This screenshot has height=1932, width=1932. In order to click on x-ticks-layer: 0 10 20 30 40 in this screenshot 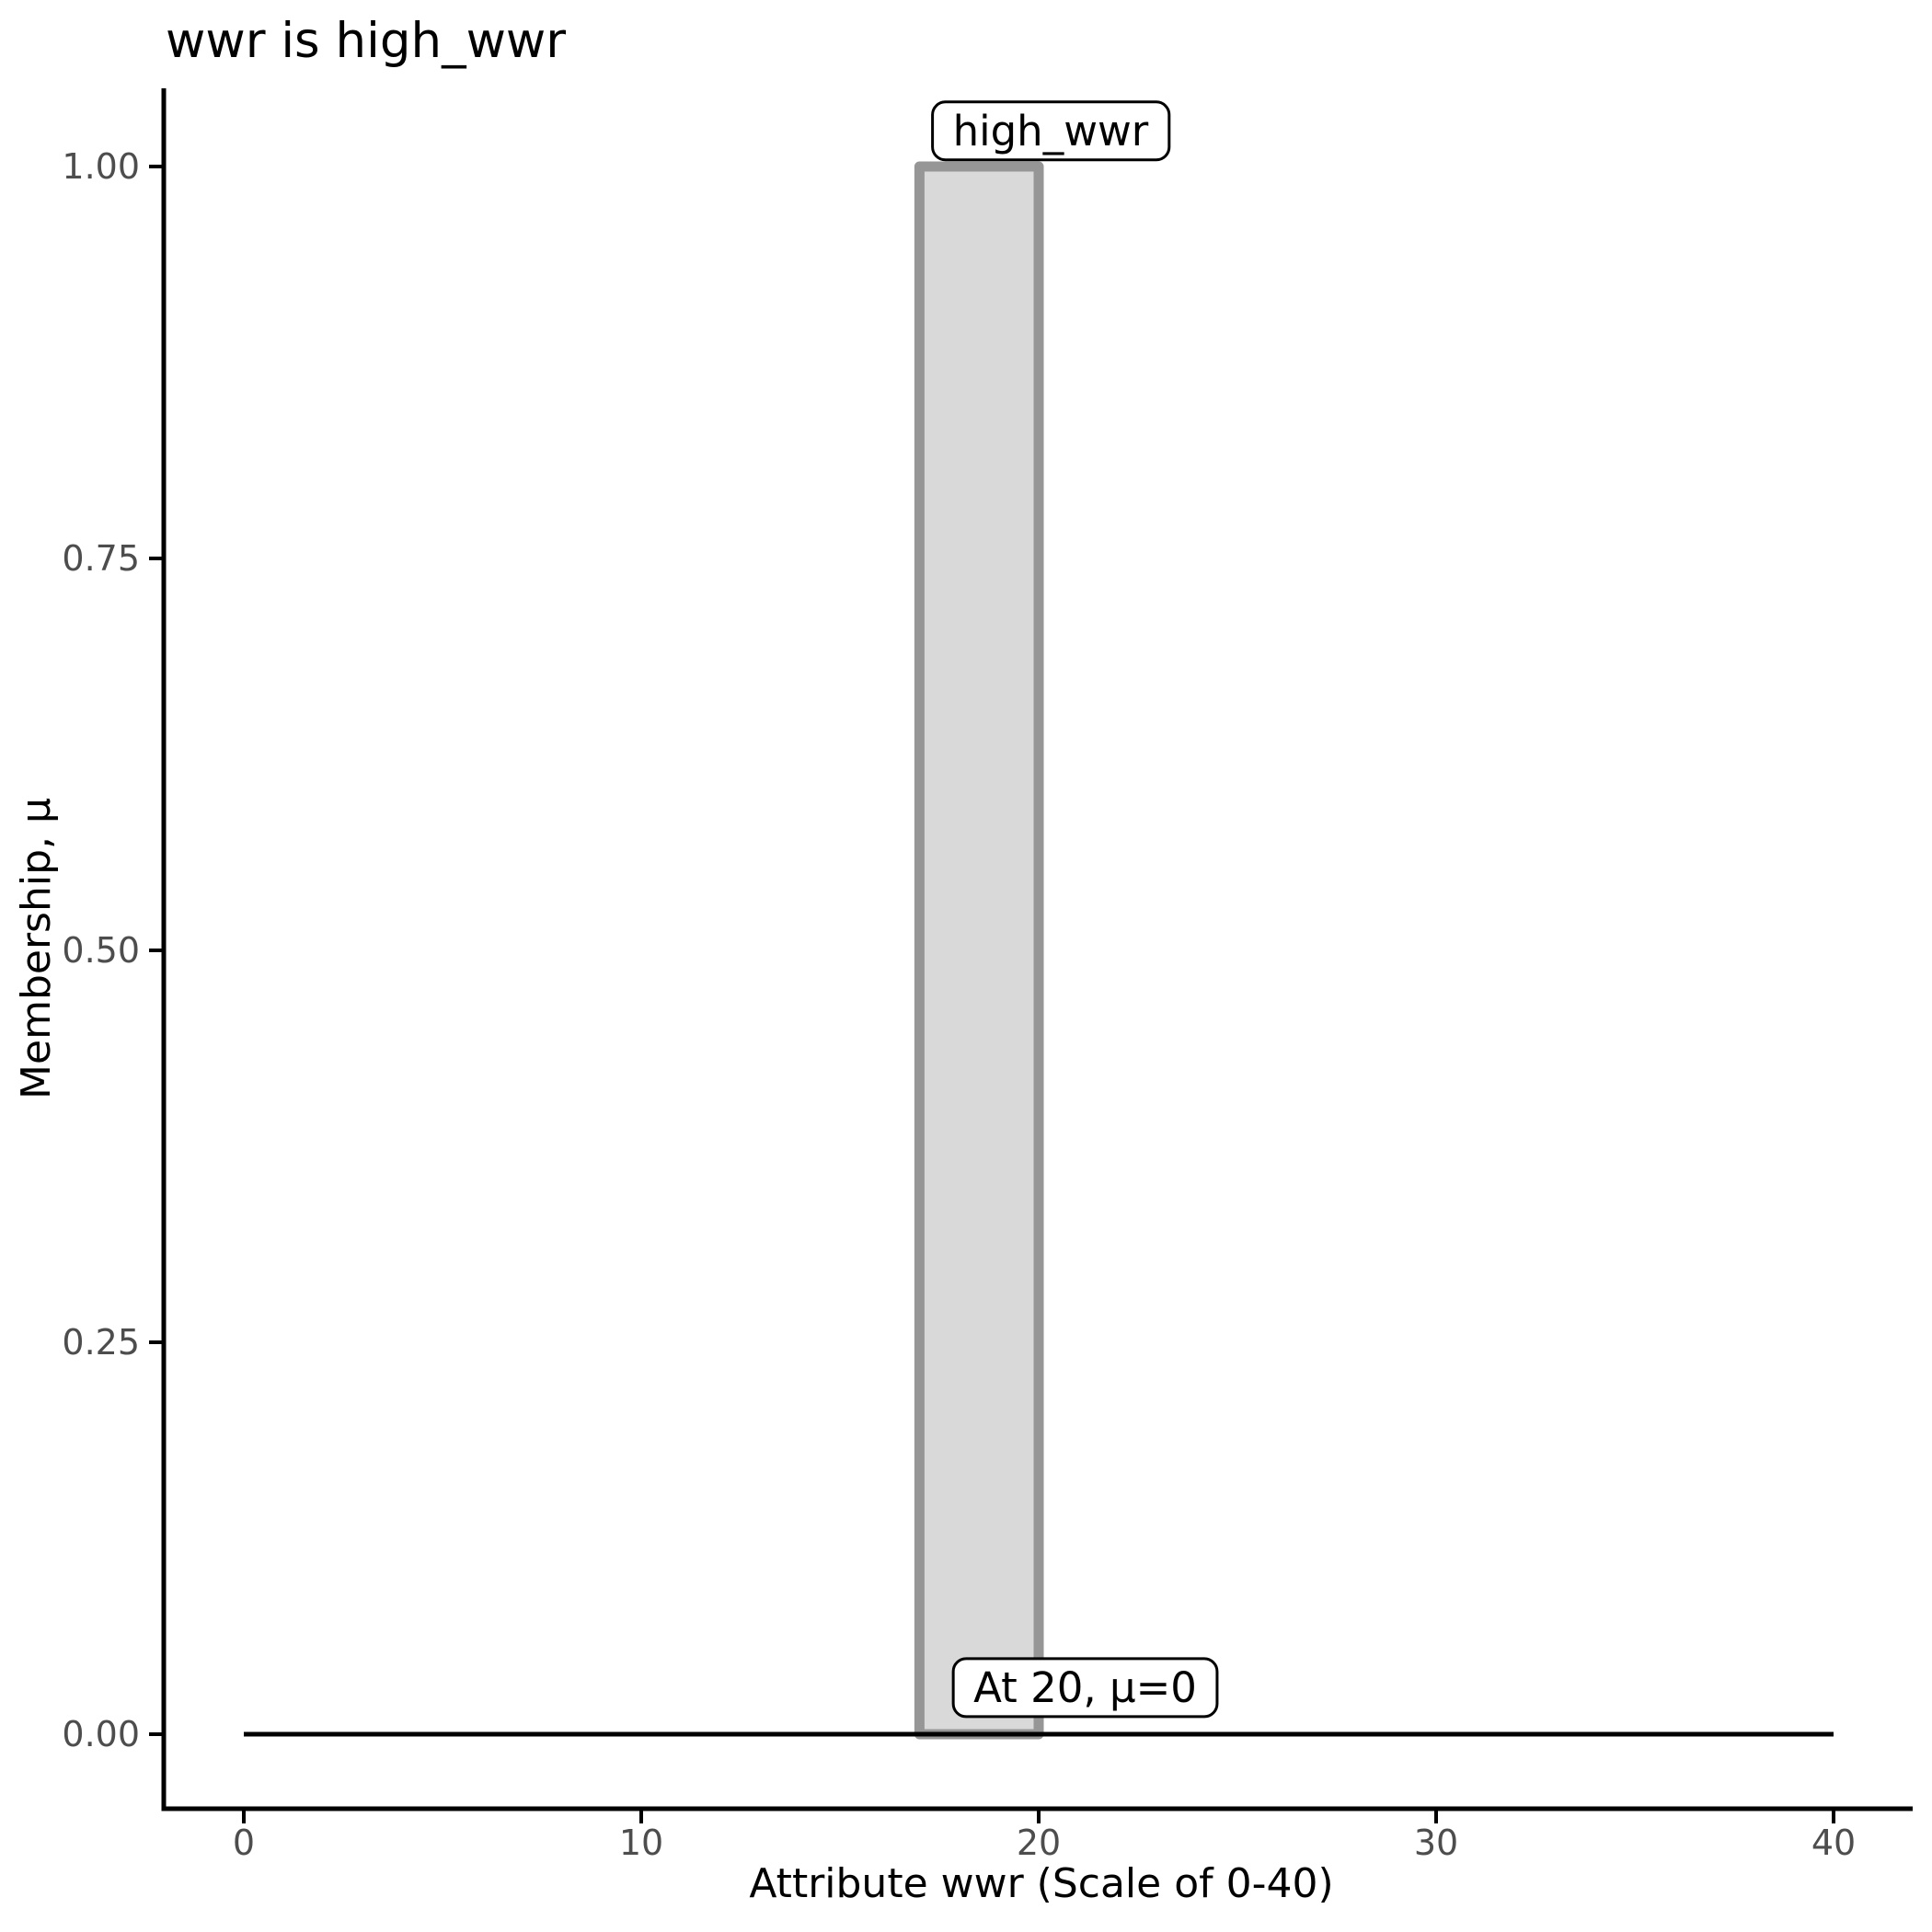, I will do `click(1044, 1836)`.